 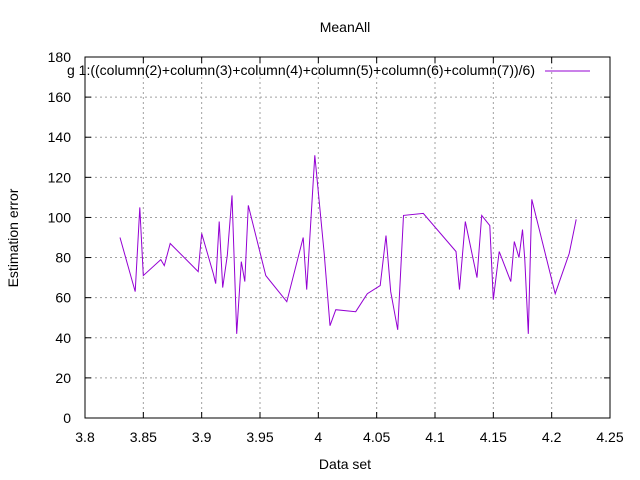 I want to click on x-tick-label: 4.25, so click(x=609, y=437).